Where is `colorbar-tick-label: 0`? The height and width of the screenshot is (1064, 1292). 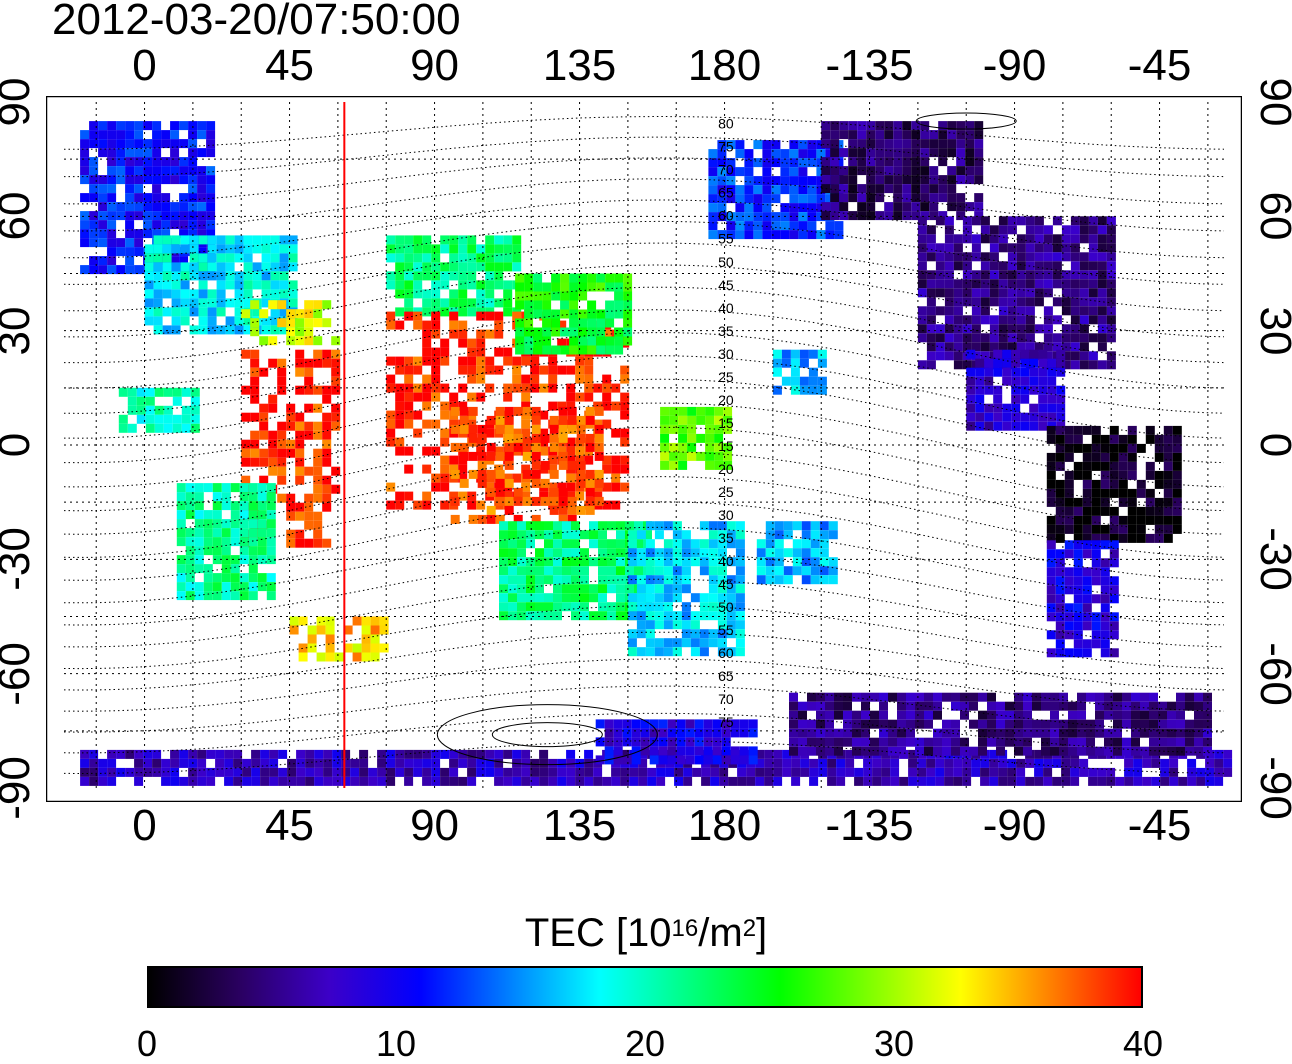 colorbar-tick-label: 0 is located at coordinates (147, 1043).